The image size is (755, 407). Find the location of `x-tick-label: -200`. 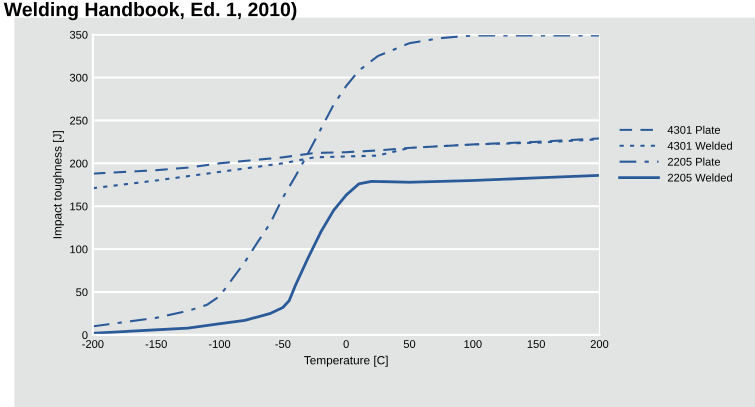

x-tick-label: -200 is located at coordinates (93, 344).